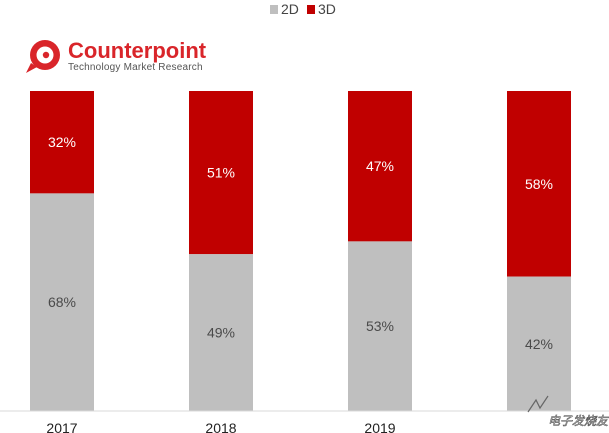 Image resolution: width=609 pixels, height=433 pixels. Describe the element at coordinates (379, 426) in the screenshot. I see `x-tick-label-2: 2019` at that location.